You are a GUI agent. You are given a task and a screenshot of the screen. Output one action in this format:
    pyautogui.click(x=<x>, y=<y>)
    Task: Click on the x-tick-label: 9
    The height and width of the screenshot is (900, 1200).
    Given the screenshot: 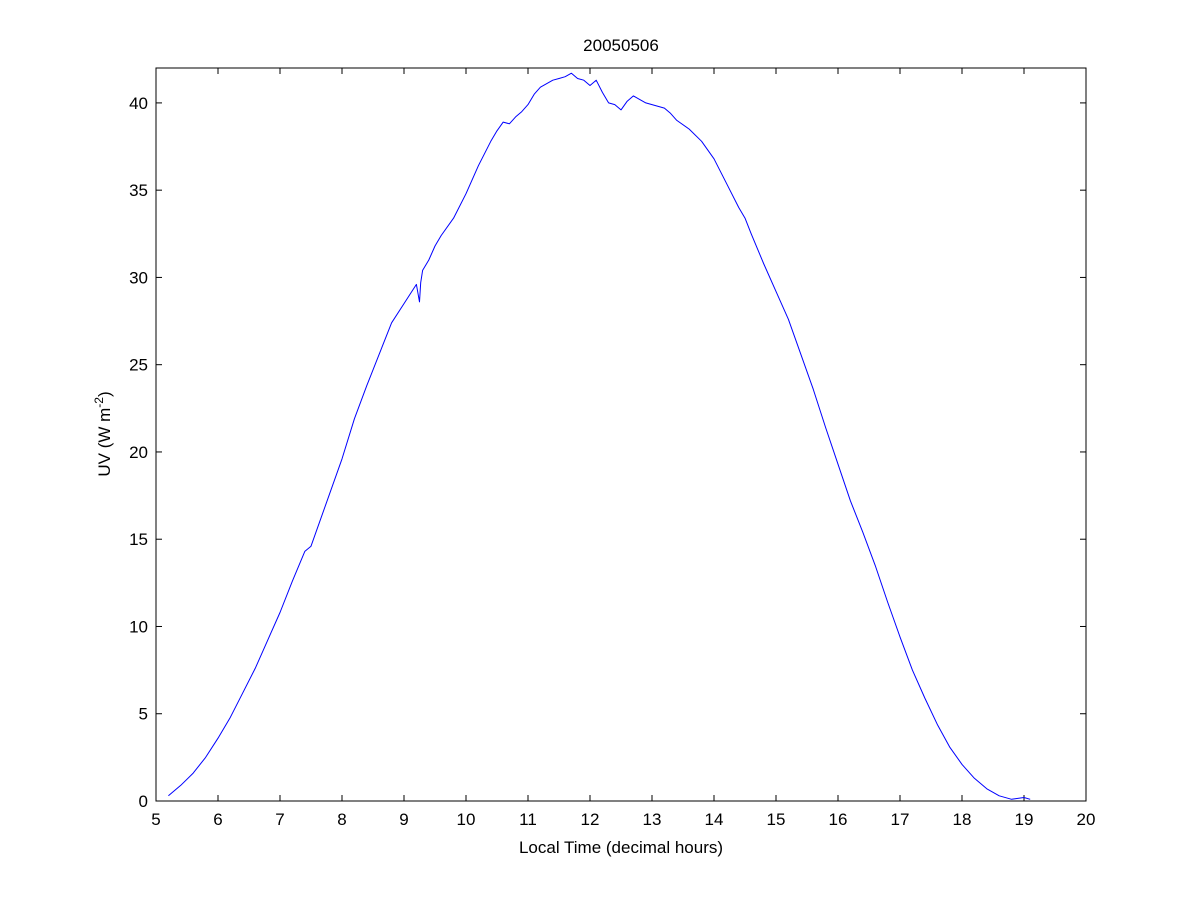 What is the action you would take?
    pyautogui.click(x=403, y=819)
    